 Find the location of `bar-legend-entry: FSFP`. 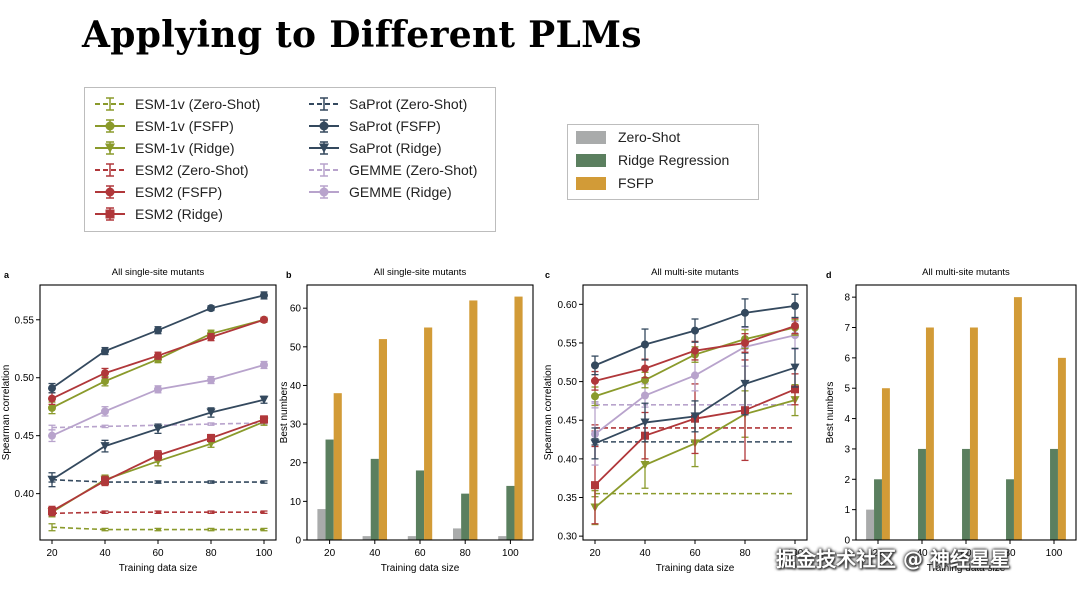

bar-legend-entry: FSFP is located at coordinates (615, 183).